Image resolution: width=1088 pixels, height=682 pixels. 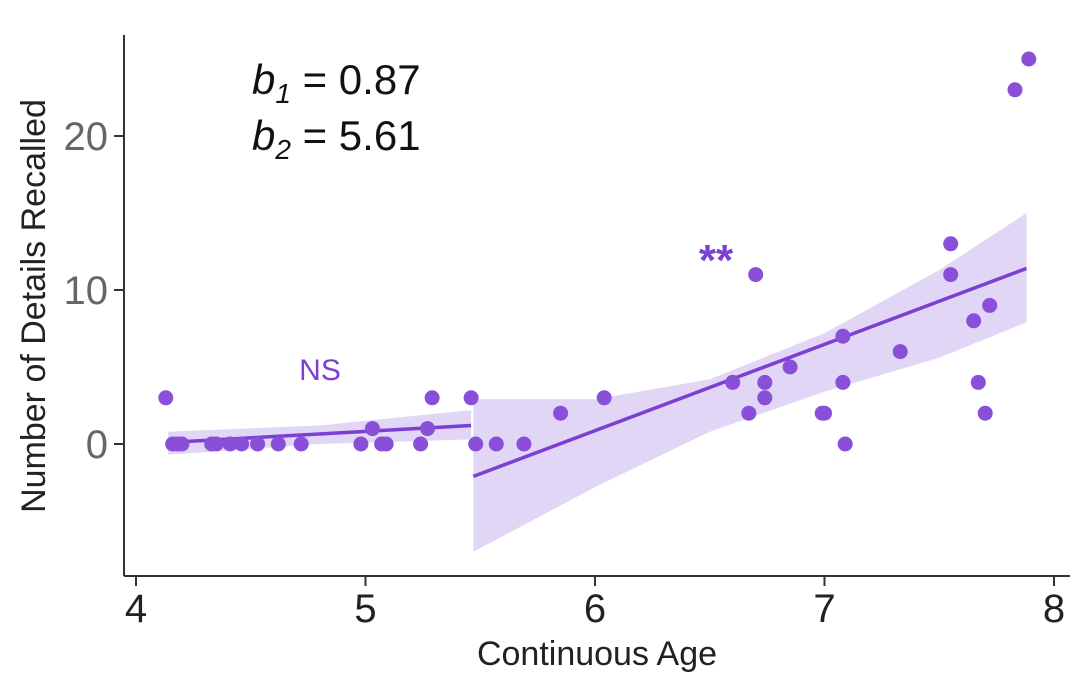 What do you see at coordinates (263, 79) in the screenshot?
I see `b1-symbol: b` at bounding box center [263, 79].